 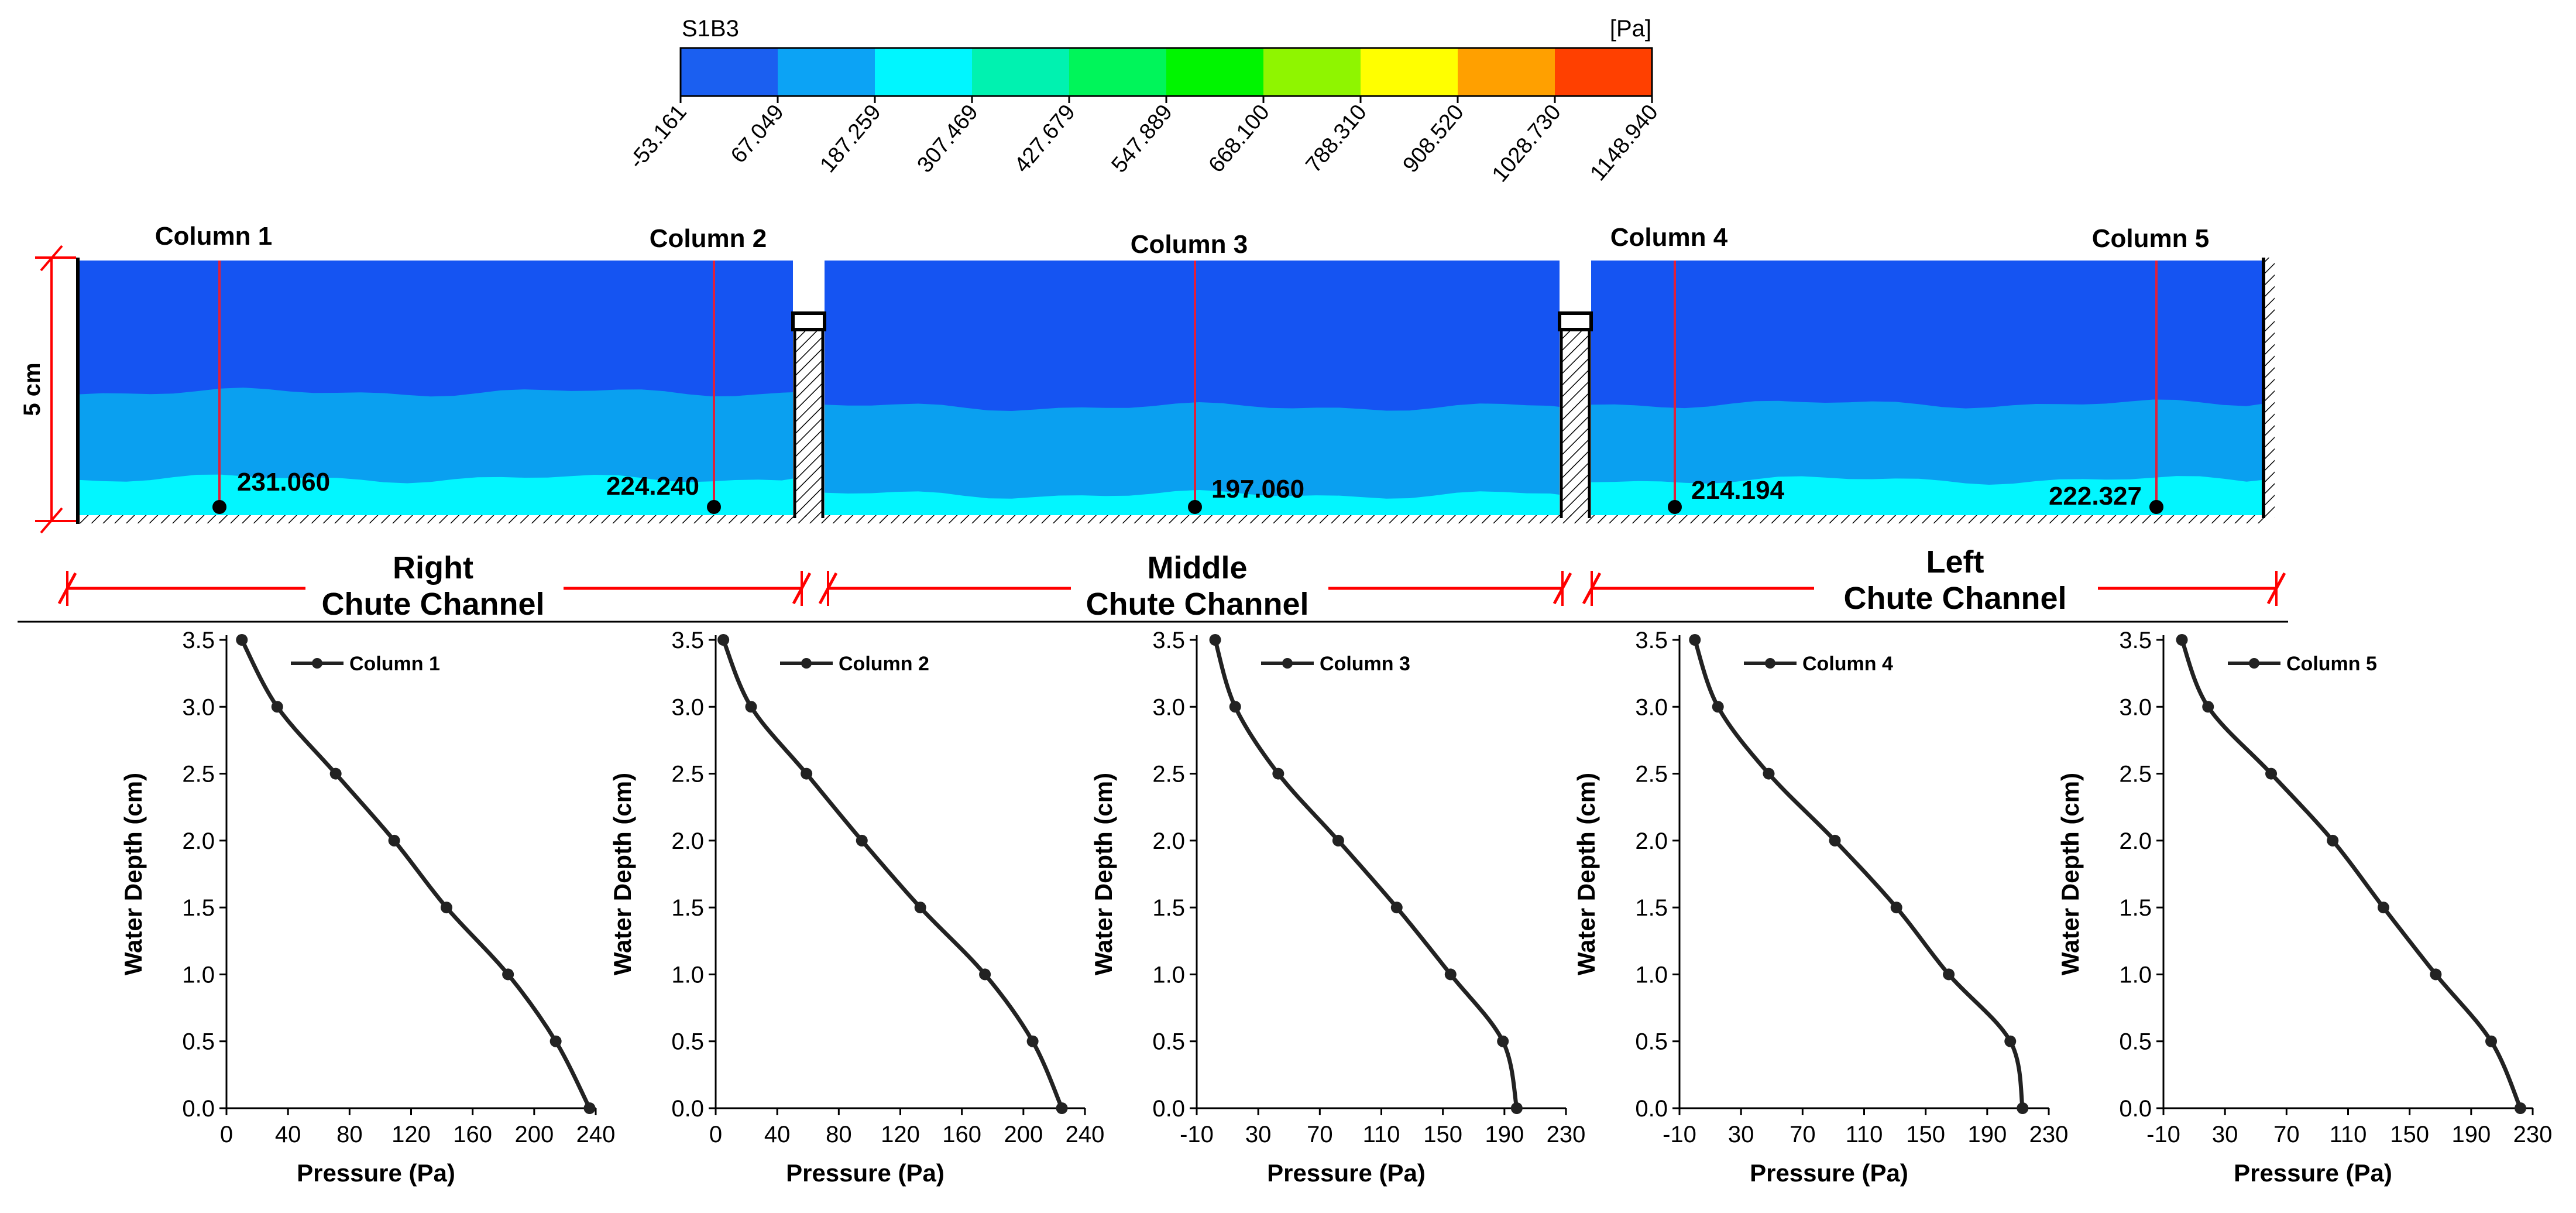 What do you see at coordinates (433, 567) in the screenshot?
I see `channel-label-1-line1: Right` at bounding box center [433, 567].